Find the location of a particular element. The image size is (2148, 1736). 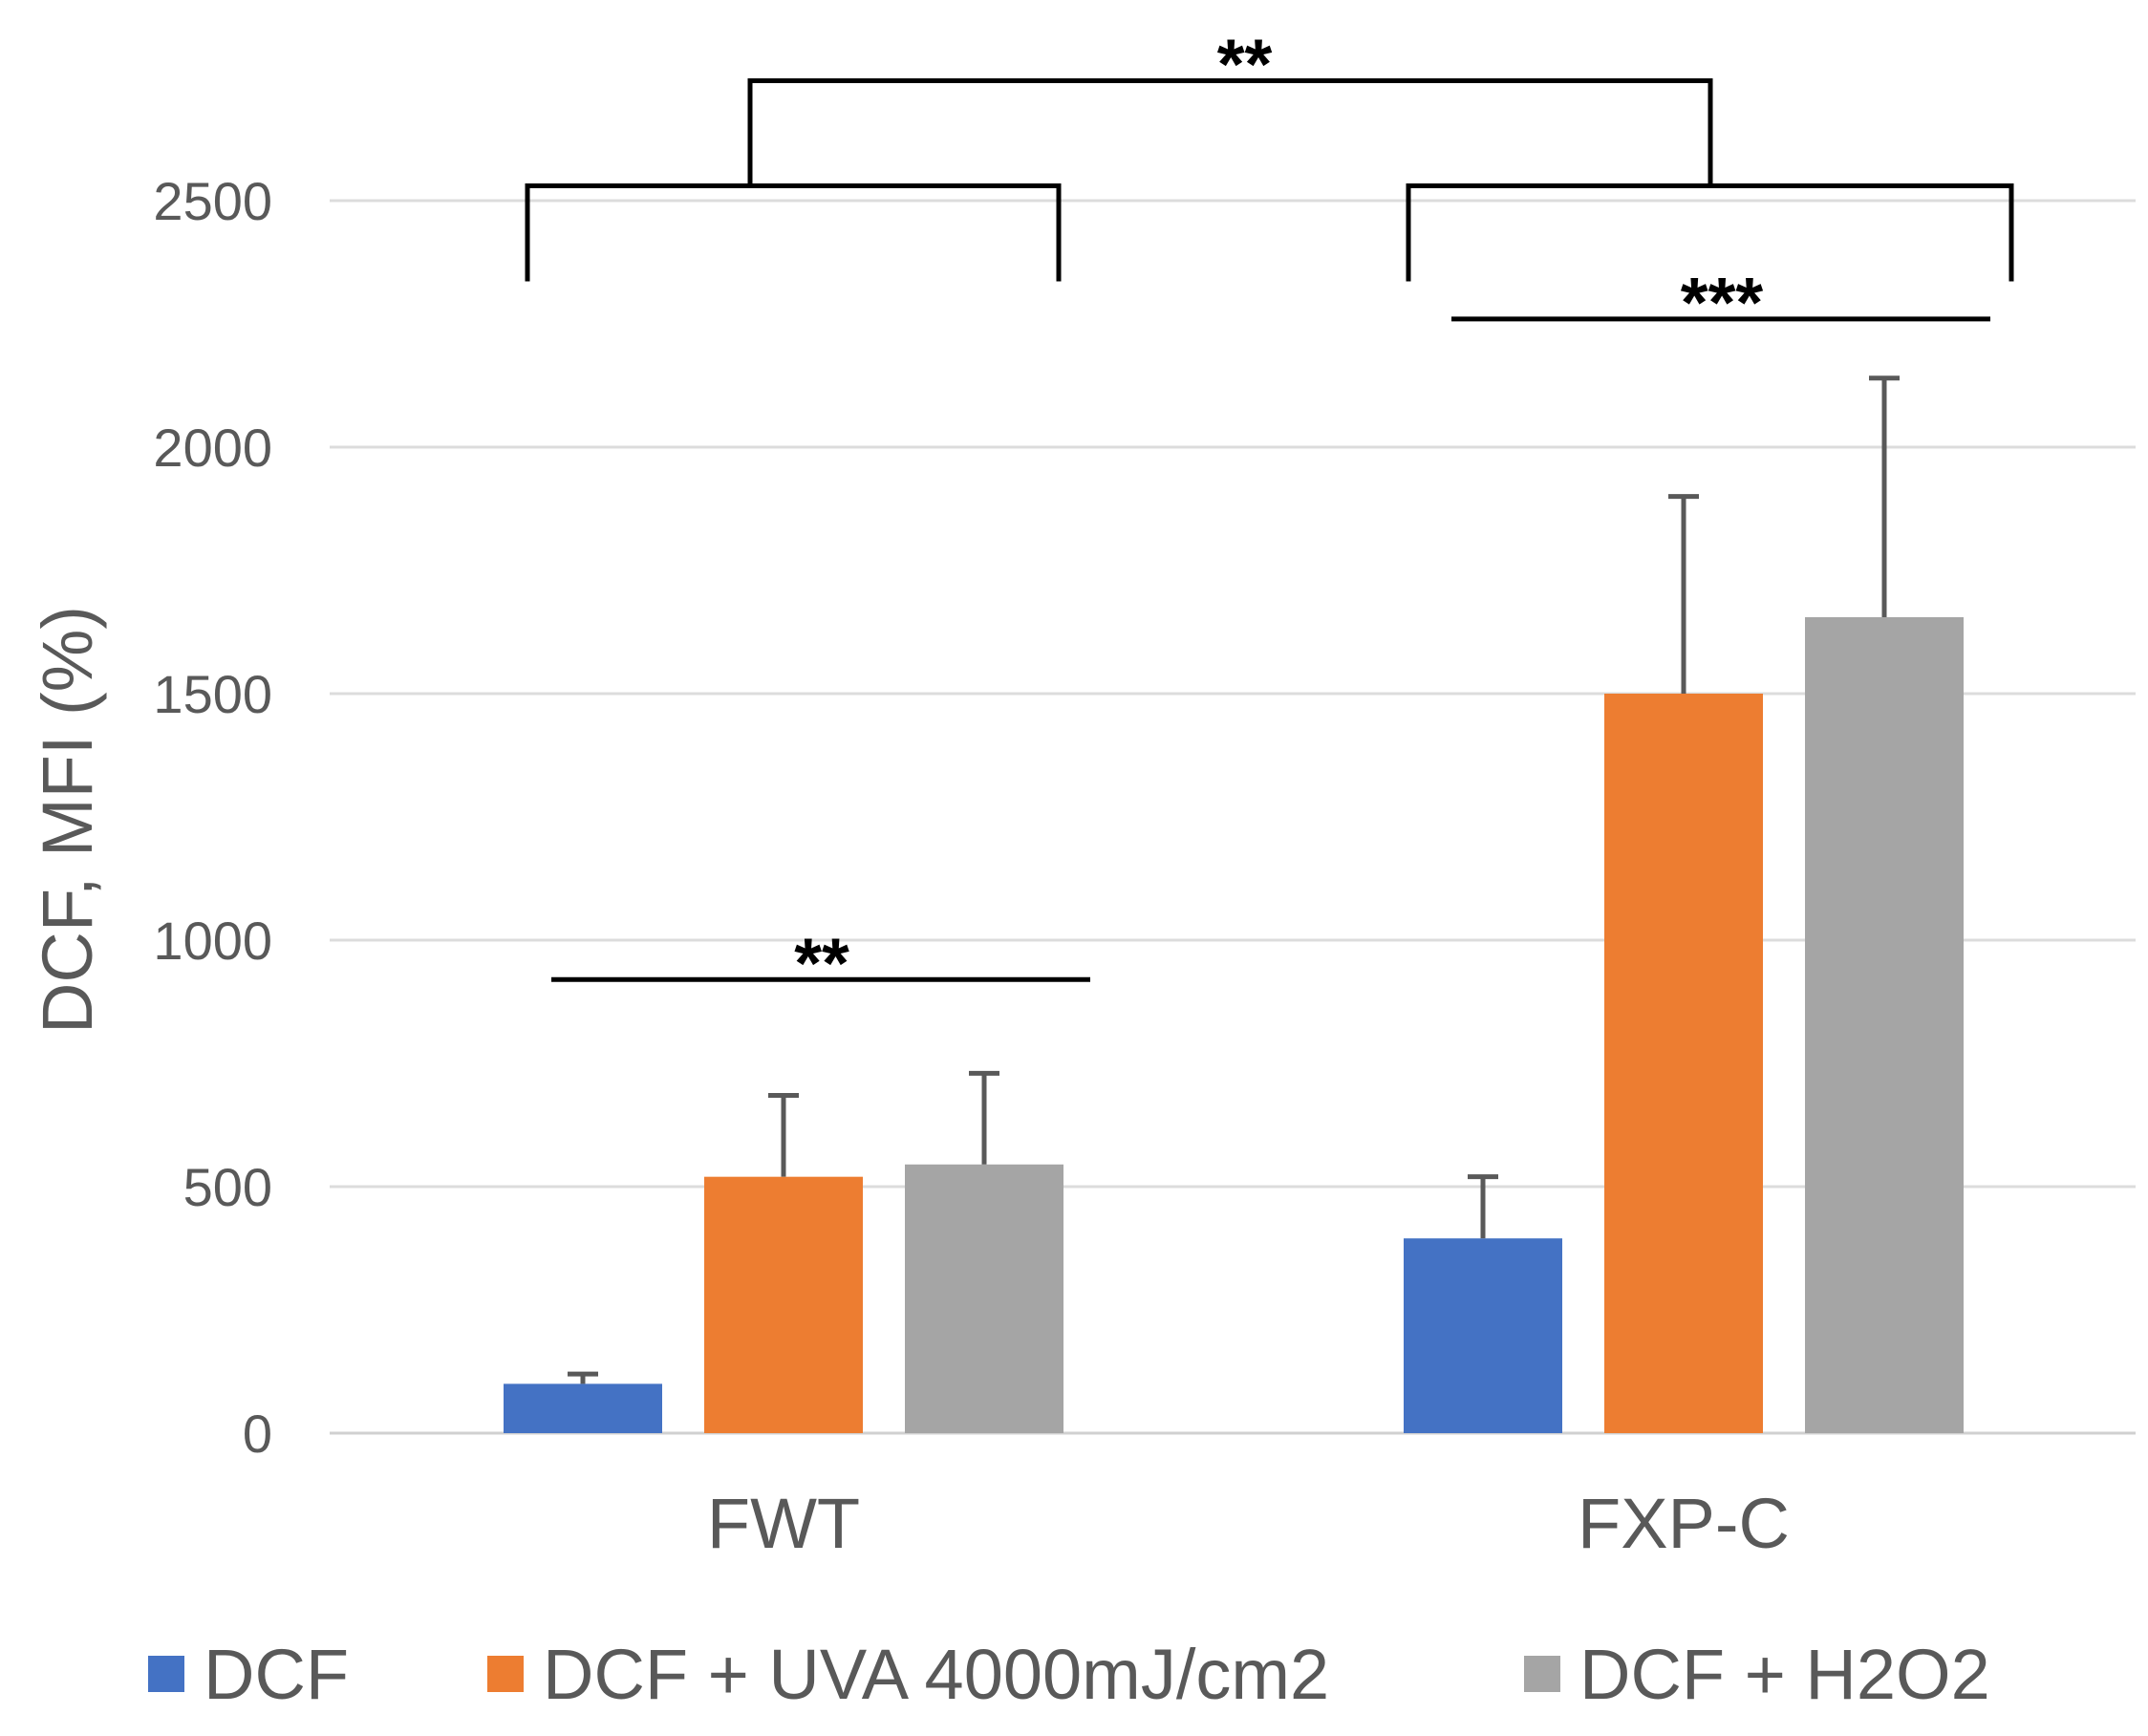

y-tick-label: 1000 is located at coordinates (212, 941).